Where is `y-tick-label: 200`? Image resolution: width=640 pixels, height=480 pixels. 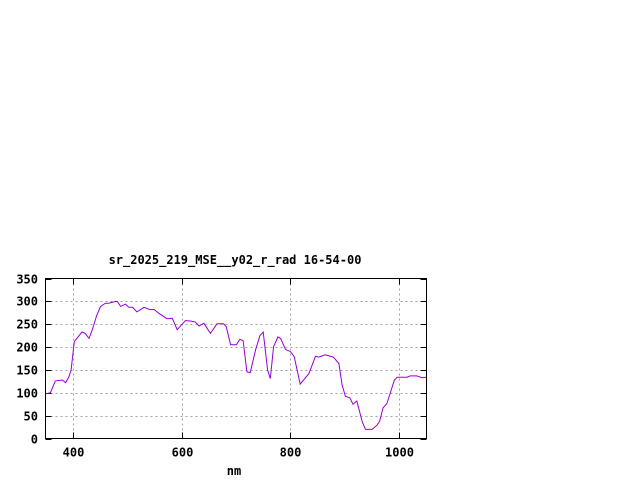
y-tick-label: 200 is located at coordinates (27, 348).